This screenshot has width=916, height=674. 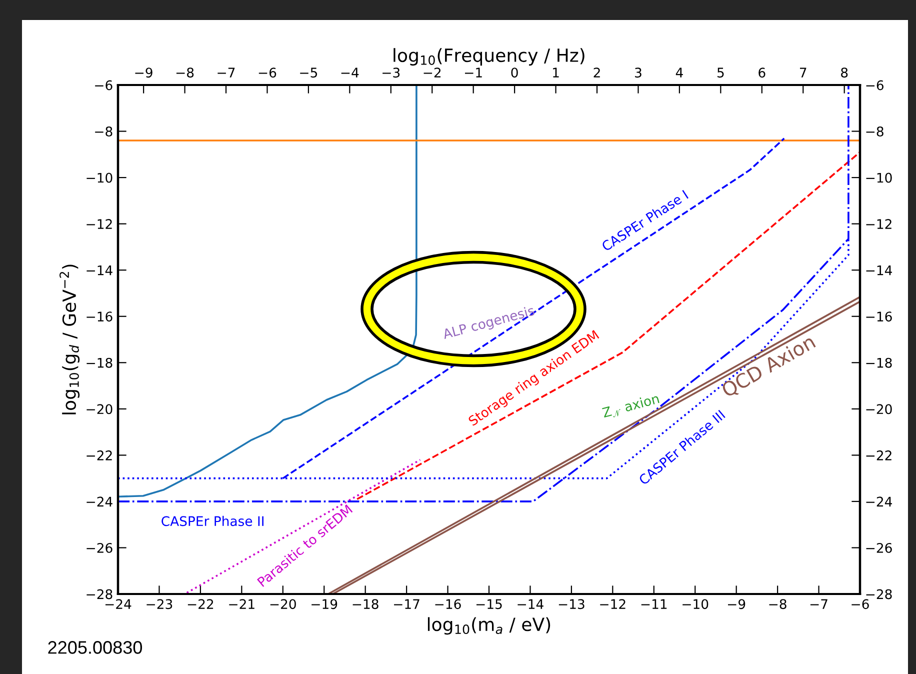 What do you see at coordinates (103, 85) in the screenshot?
I see `y-tick-label: −6` at bounding box center [103, 85].